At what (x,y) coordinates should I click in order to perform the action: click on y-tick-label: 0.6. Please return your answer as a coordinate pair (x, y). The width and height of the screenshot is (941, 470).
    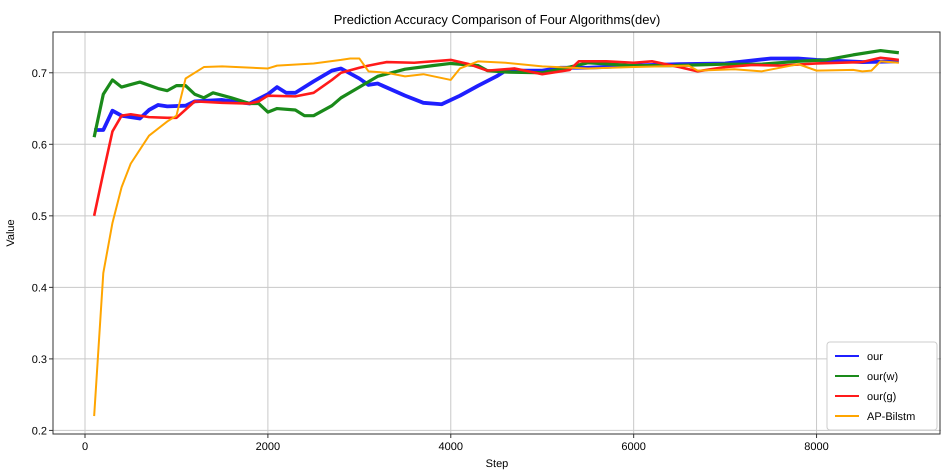
    Looking at the image, I should click on (39, 145).